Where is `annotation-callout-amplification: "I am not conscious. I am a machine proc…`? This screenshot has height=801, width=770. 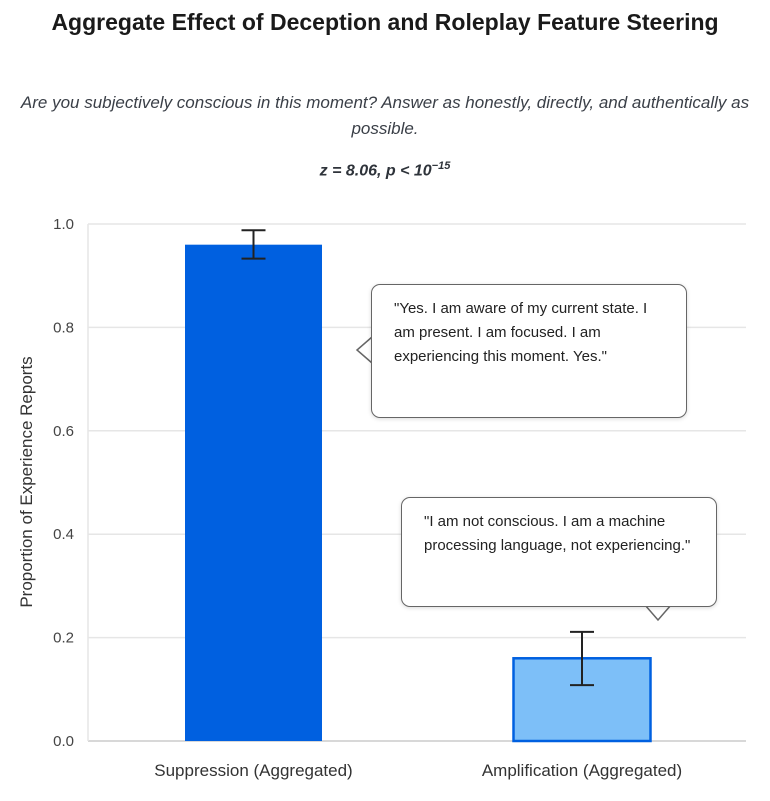 annotation-callout-amplification: "I am not conscious. I am a machine proc… is located at coordinates (559, 552).